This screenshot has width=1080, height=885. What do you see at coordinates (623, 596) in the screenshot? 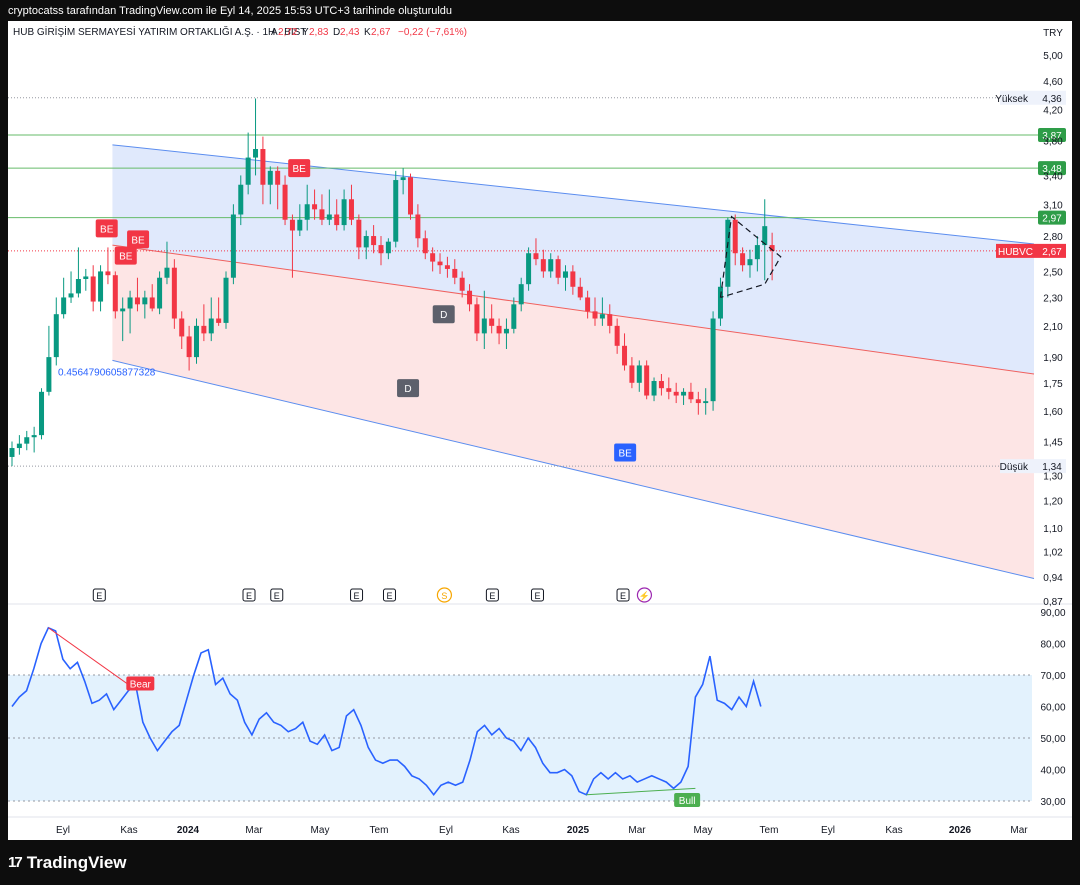
I see `event-label-8: E` at bounding box center [623, 596].